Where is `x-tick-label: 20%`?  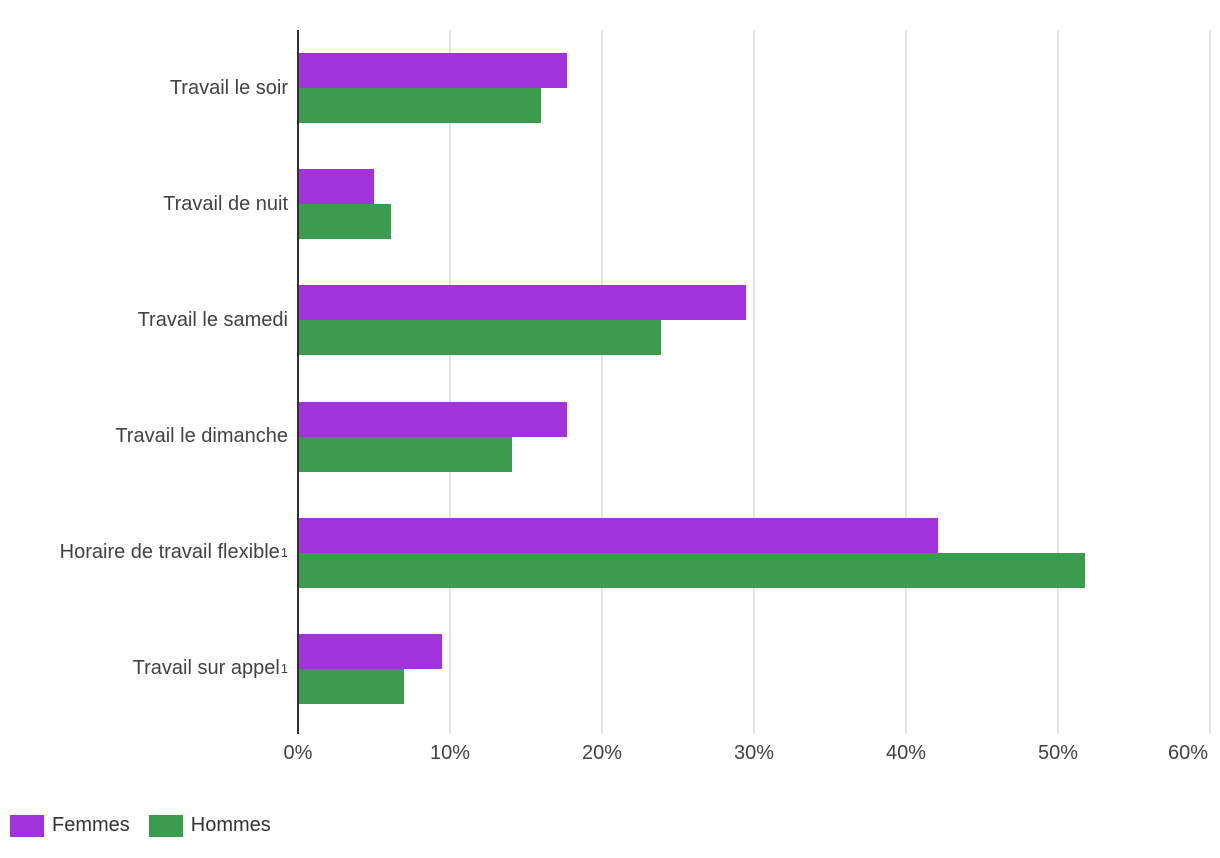
x-tick-label: 20% is located at coordinates (601, 753).